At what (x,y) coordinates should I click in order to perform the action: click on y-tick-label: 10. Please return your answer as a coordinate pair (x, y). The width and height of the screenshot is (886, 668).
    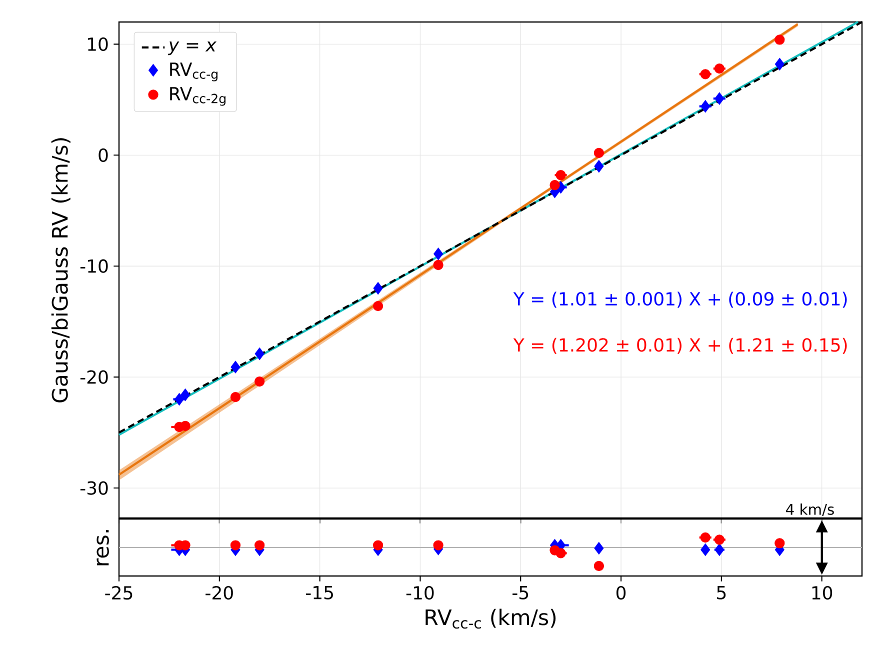
    Looking at the image, I should click on (98, 44).